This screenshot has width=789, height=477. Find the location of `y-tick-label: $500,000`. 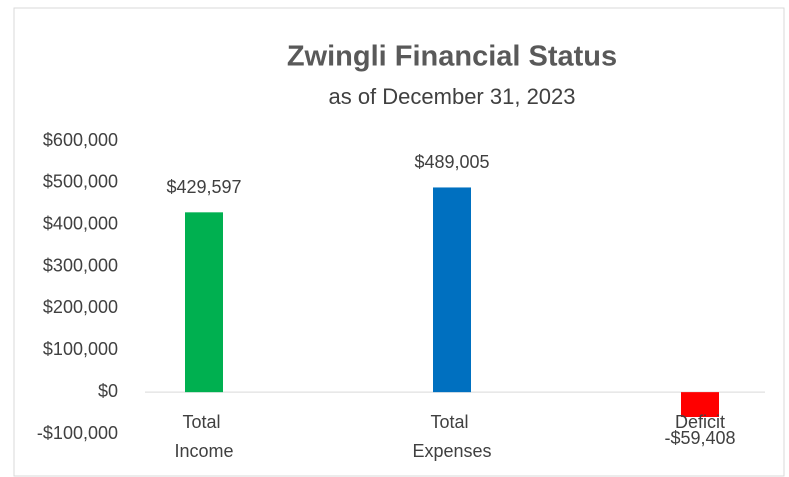

y-tick-label: $500,000 is located at coordinates (80, 182).